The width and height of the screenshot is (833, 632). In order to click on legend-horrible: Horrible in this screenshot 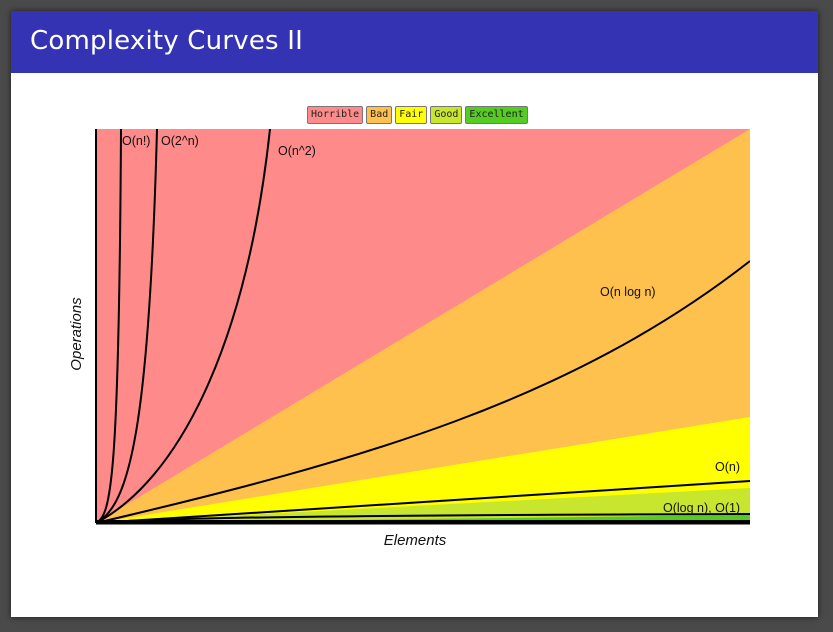, I will do `click(335, 115)`.